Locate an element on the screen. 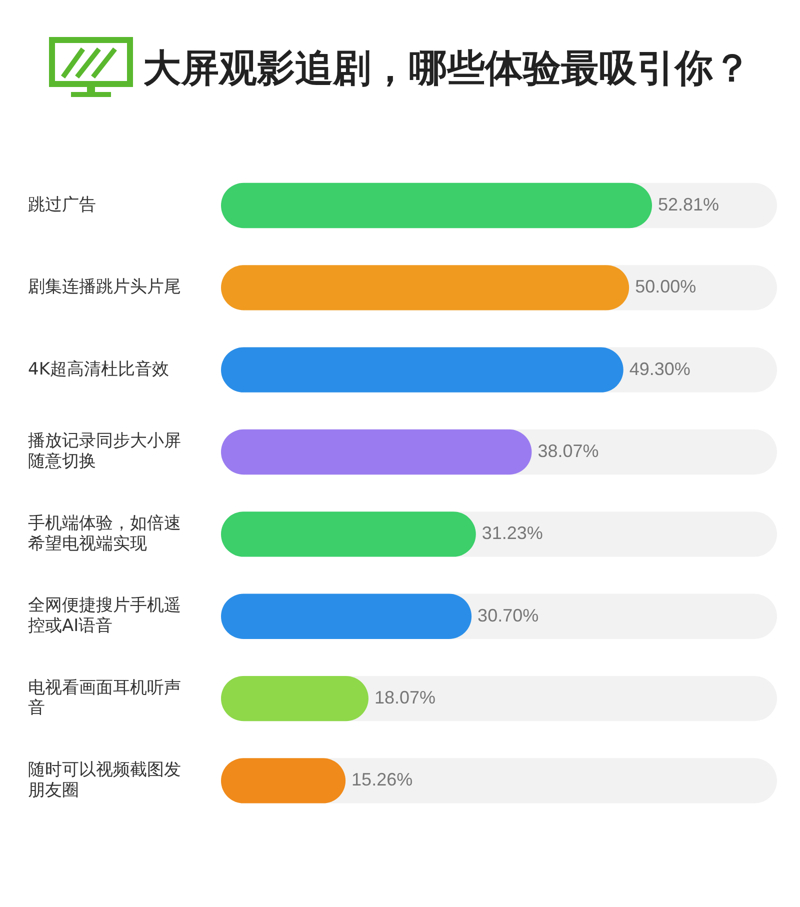  data-label: 38.07% is located at coordinates (568, 450).